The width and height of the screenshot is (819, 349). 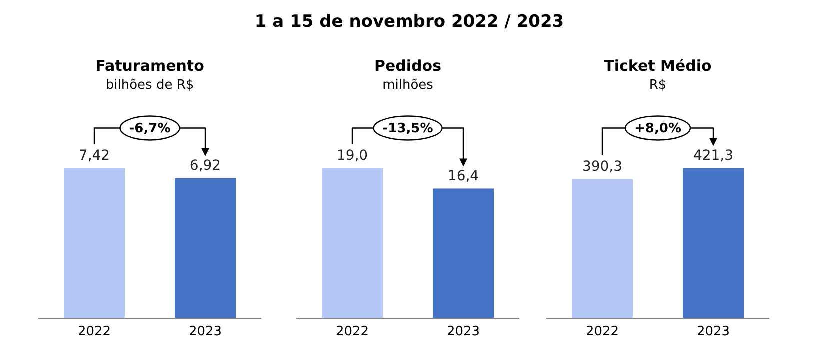 I want to click on chart-subtitle: R$, so click(x=658, y=86).